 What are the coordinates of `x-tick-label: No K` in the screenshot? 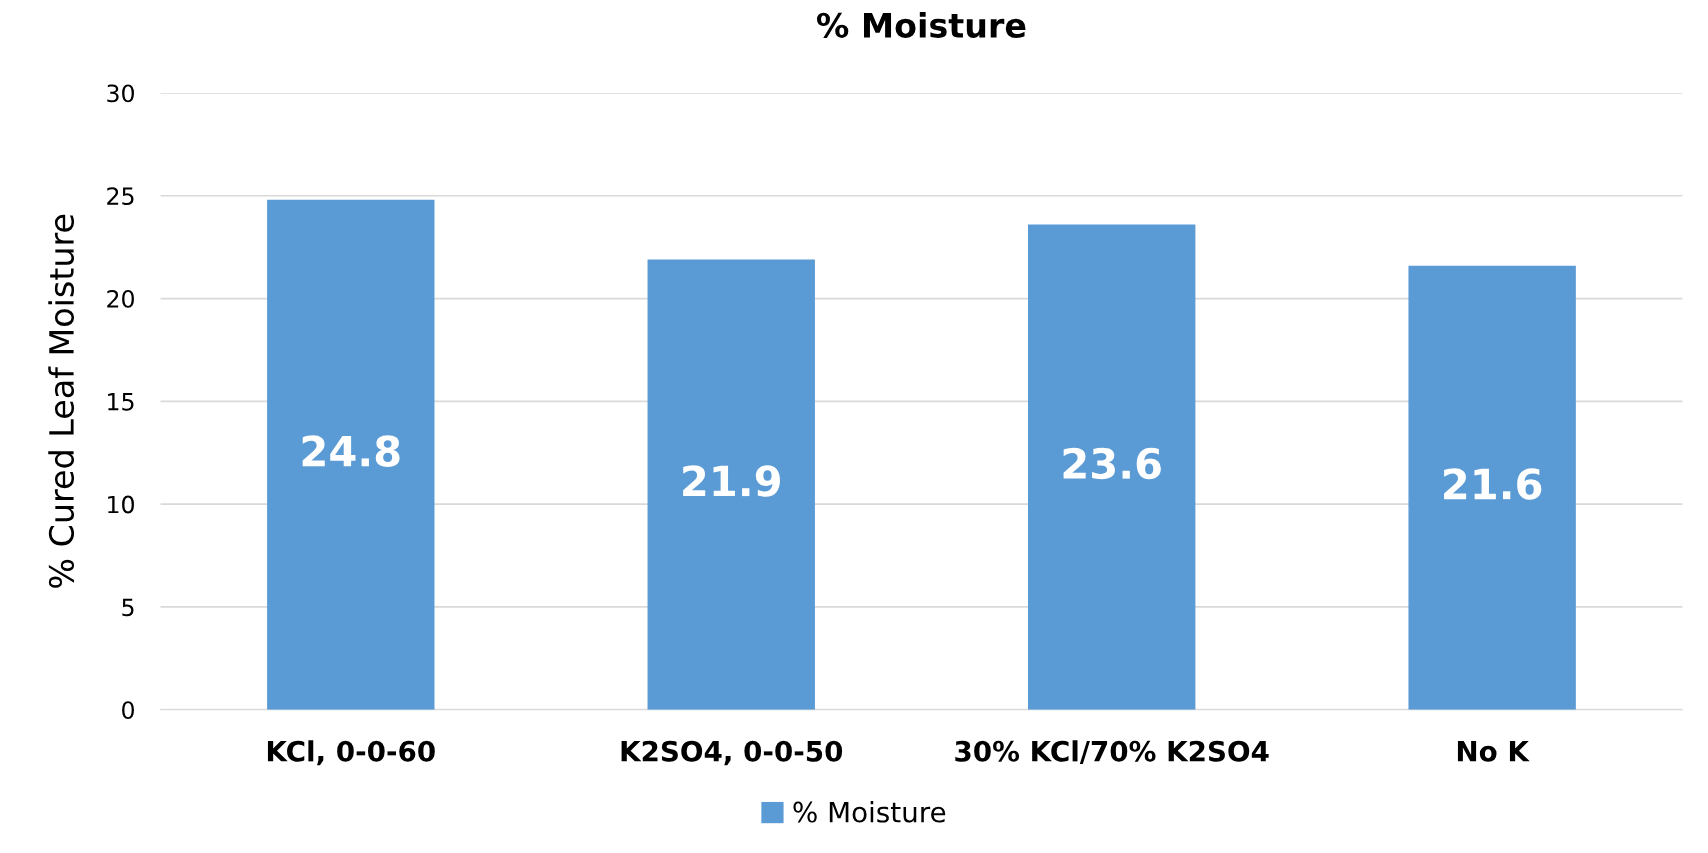 It's located at (1493, 751).